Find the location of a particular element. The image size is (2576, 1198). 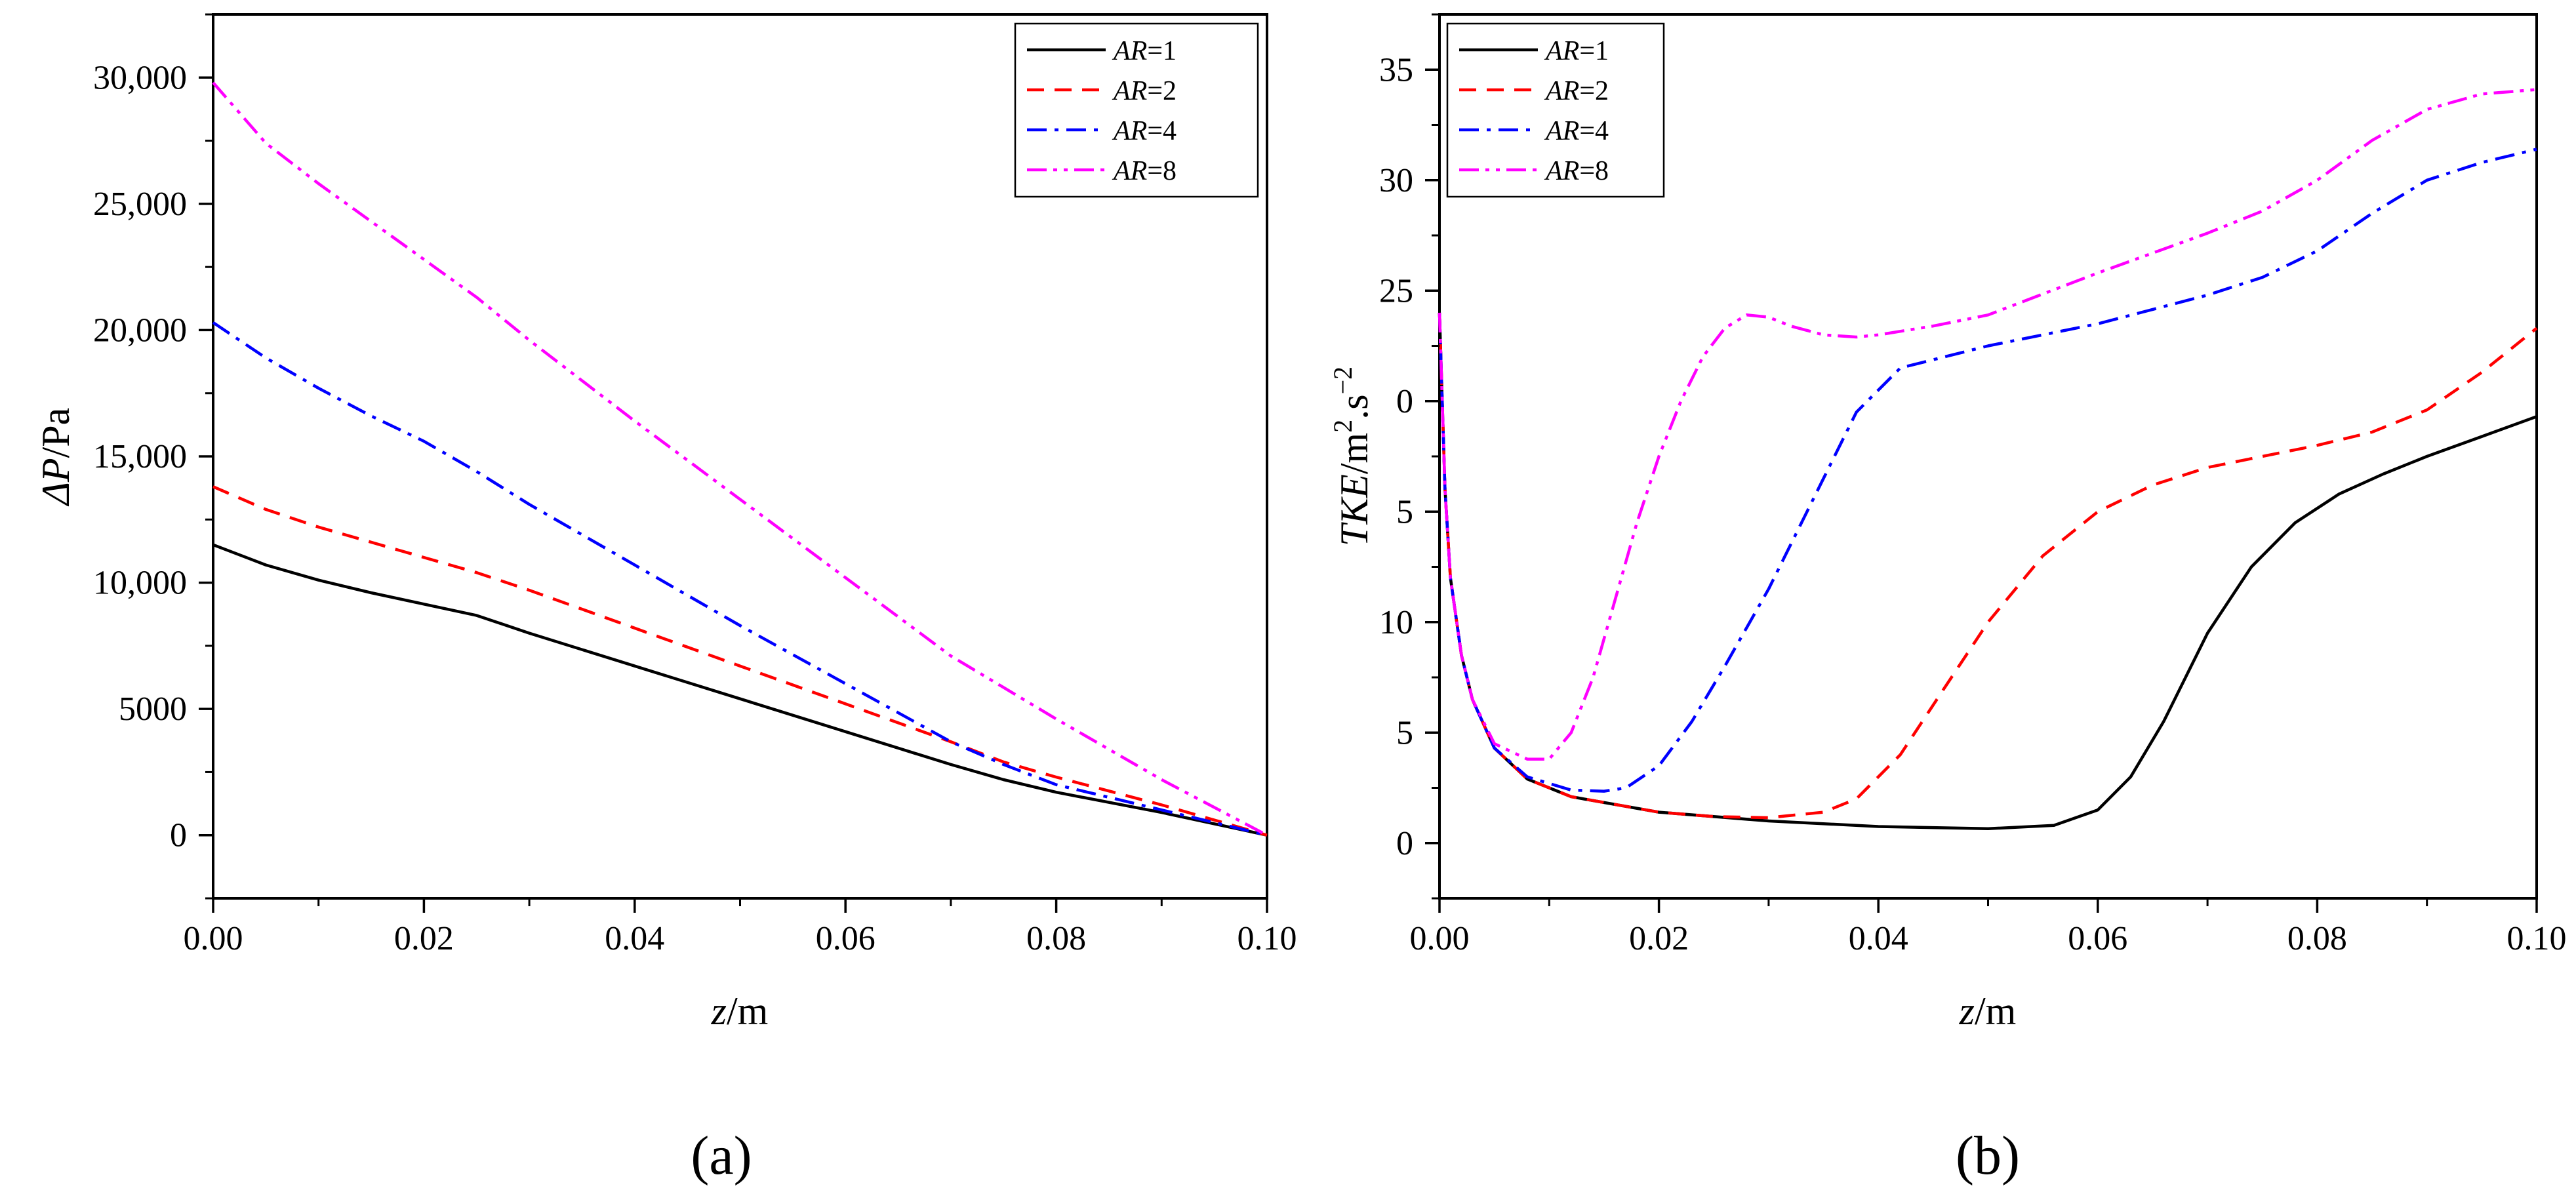

y-axis-label-b: TKE/m2.s−2 is located at coordinates (1352, 456).